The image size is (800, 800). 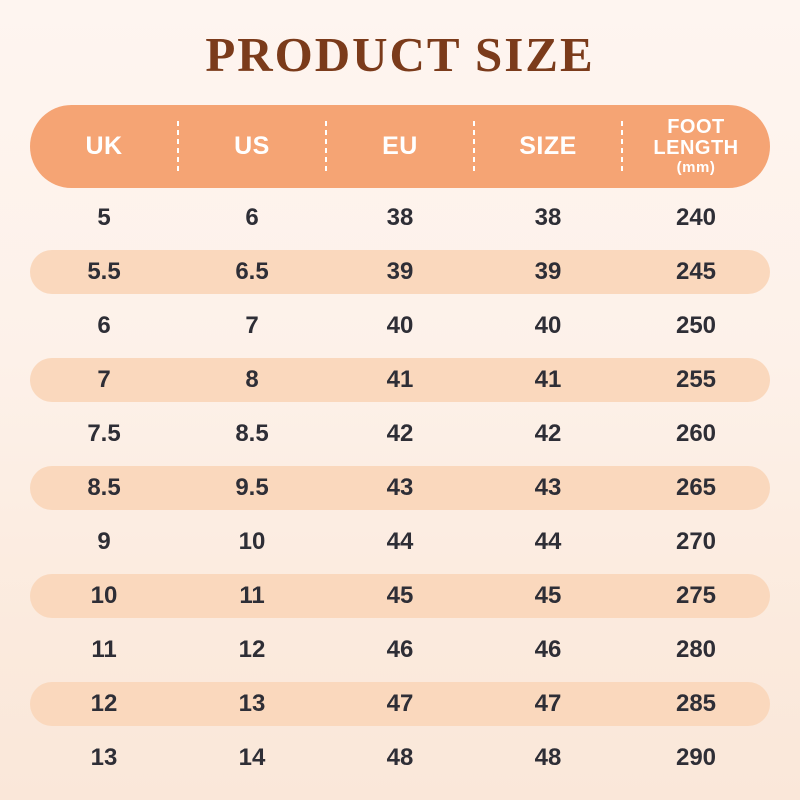 I want to click on column-header-uk: UK, so click(x=104, y=146).